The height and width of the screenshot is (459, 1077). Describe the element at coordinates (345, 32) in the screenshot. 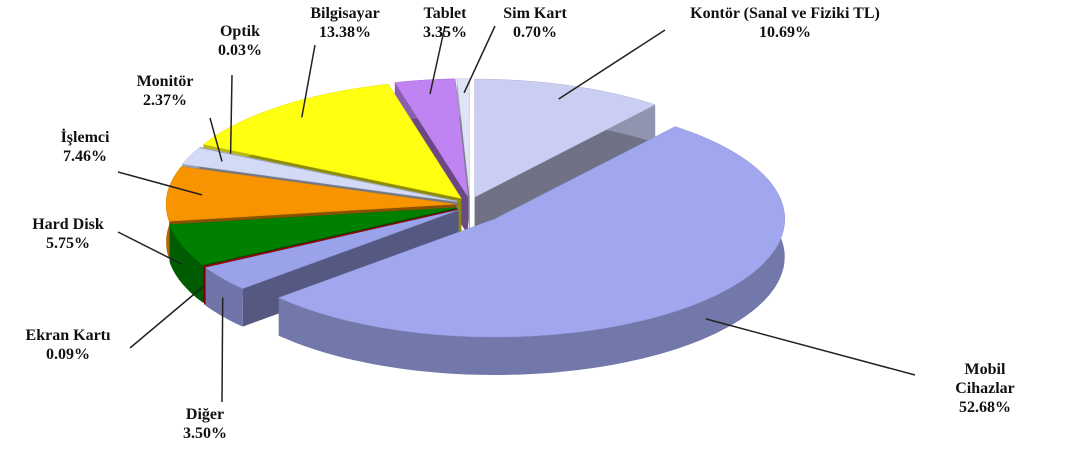

I see `value-label: 13.38%` at that location.